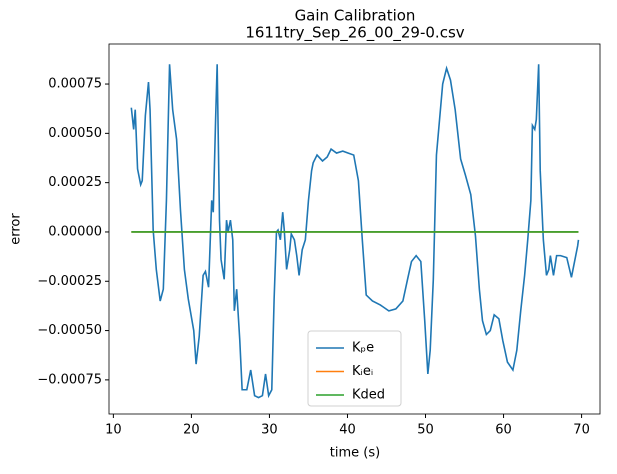 This screenshot has width=617, height=474. Describe the element at coordinates (75, 133) in the screenshot. I see `y-tick-label: 0.00050` at that location.